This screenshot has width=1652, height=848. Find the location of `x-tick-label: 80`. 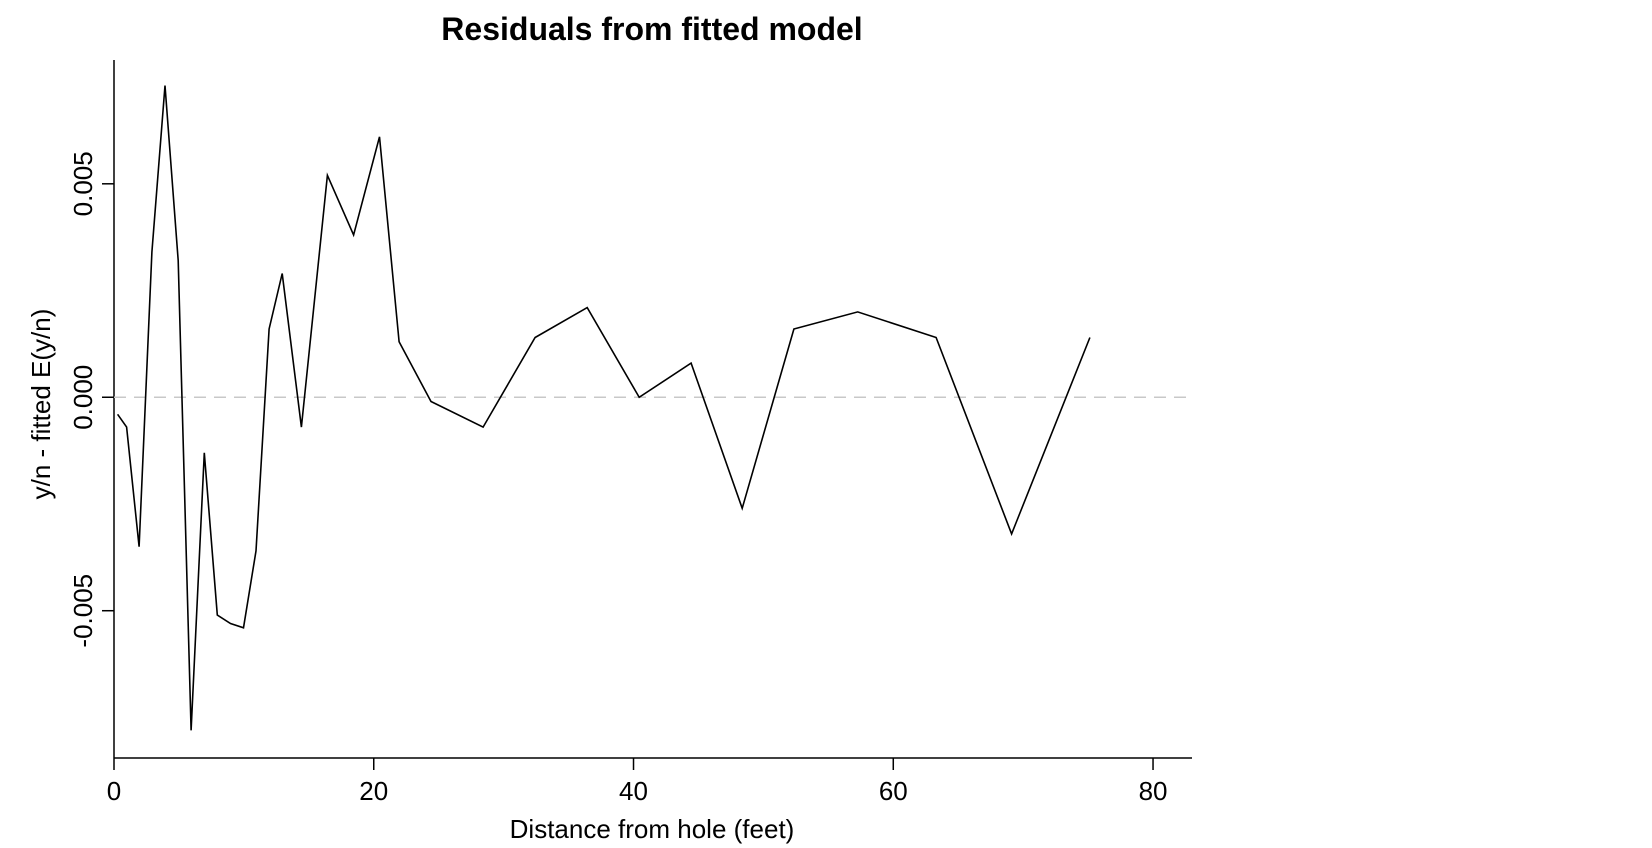

x-tick-label: 80 is located at coordinates (1153, 791).